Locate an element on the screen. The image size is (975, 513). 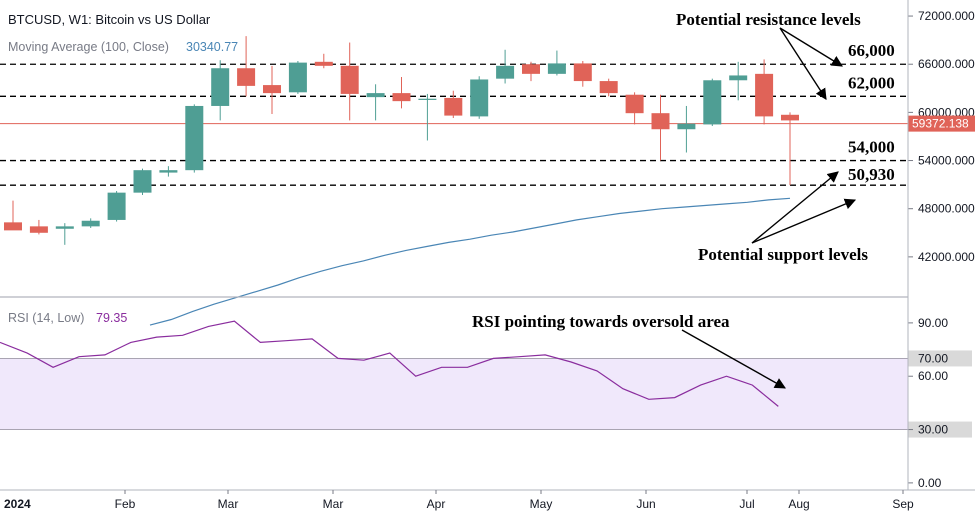
current-price-label: 59372.138 is located at coordinates (940, 124).